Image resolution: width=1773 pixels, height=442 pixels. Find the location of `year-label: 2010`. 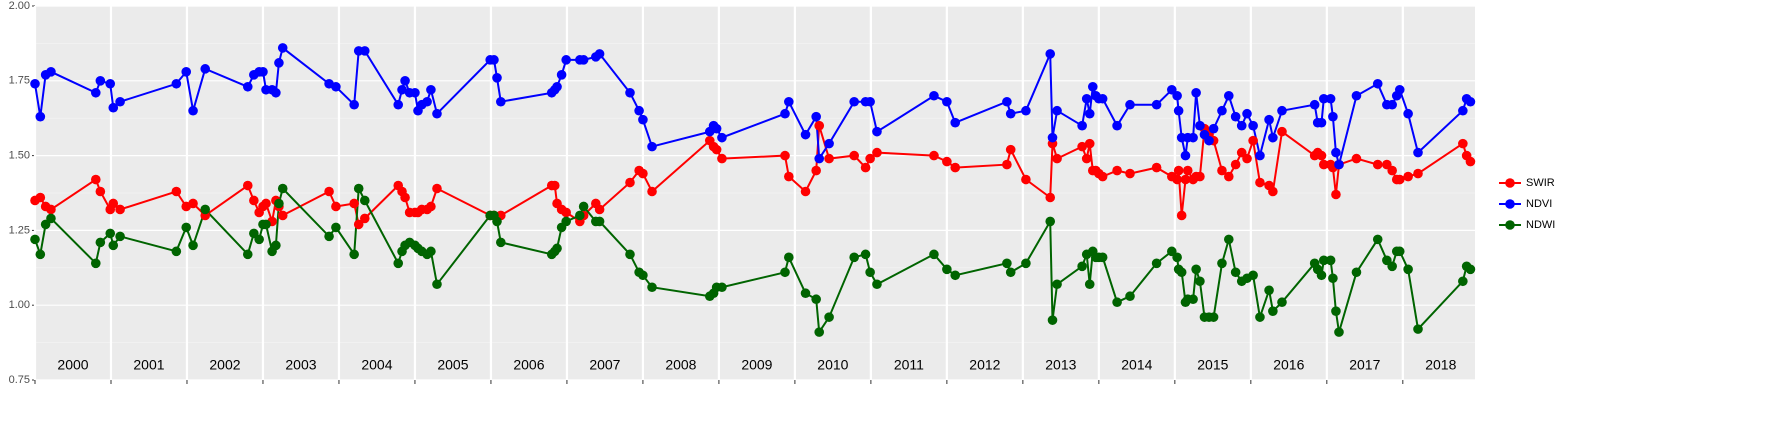

year-label: 2010 is located at coordinates (832, 365).